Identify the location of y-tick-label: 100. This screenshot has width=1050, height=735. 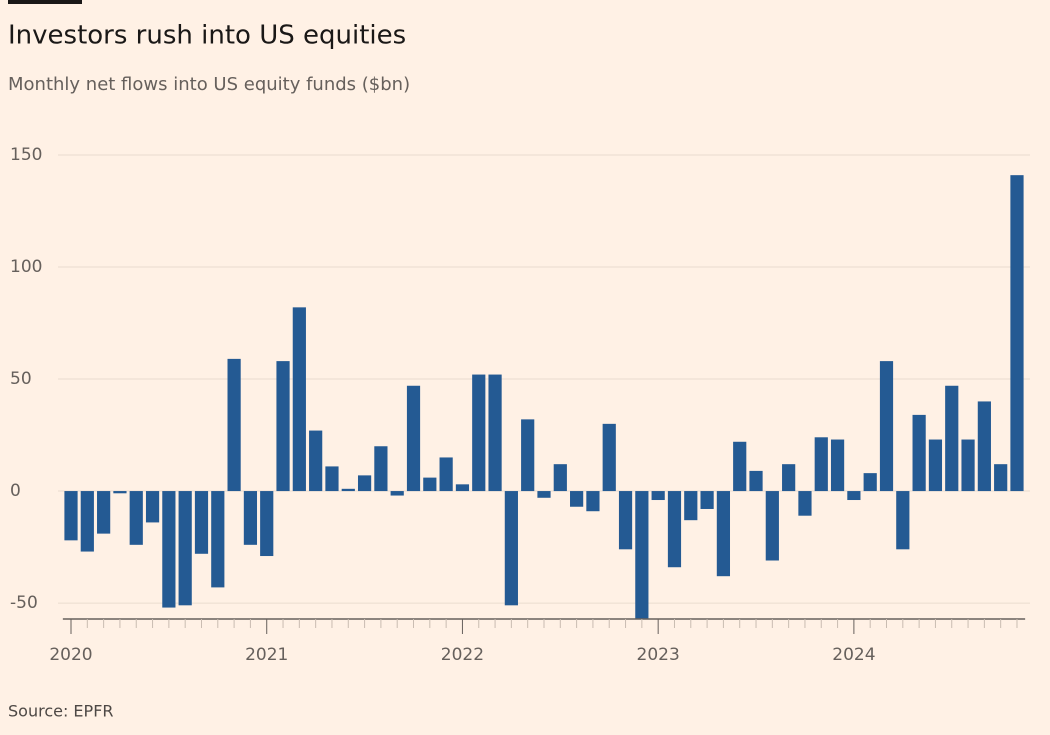
(26, 267).